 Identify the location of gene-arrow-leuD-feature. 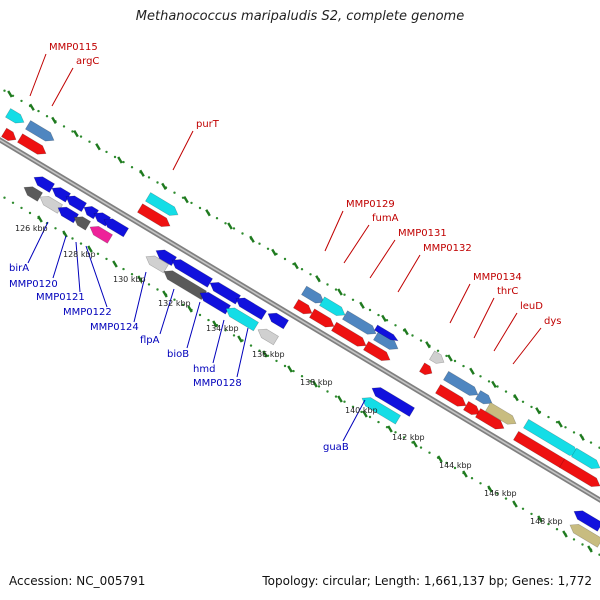
(501, 413).